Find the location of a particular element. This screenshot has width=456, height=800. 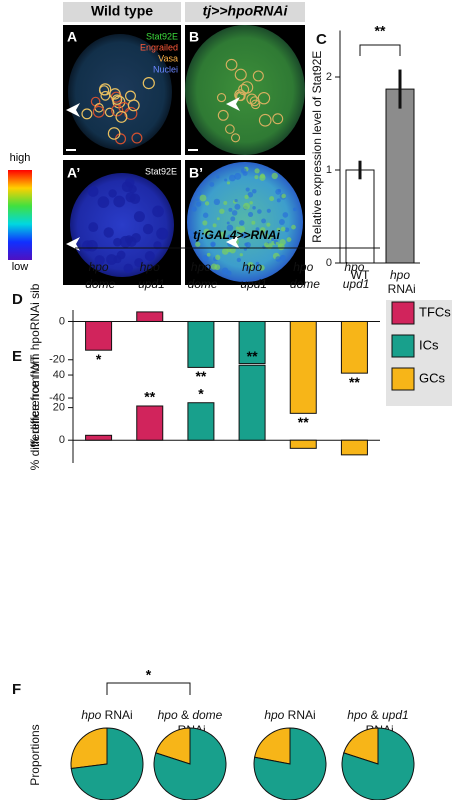

header-bg is located at coordinates (122, 12).